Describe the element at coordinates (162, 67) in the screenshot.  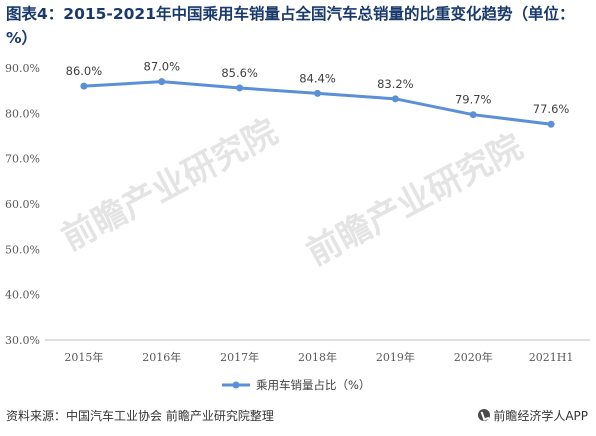
I see `data-label: 87.0%` at that location.